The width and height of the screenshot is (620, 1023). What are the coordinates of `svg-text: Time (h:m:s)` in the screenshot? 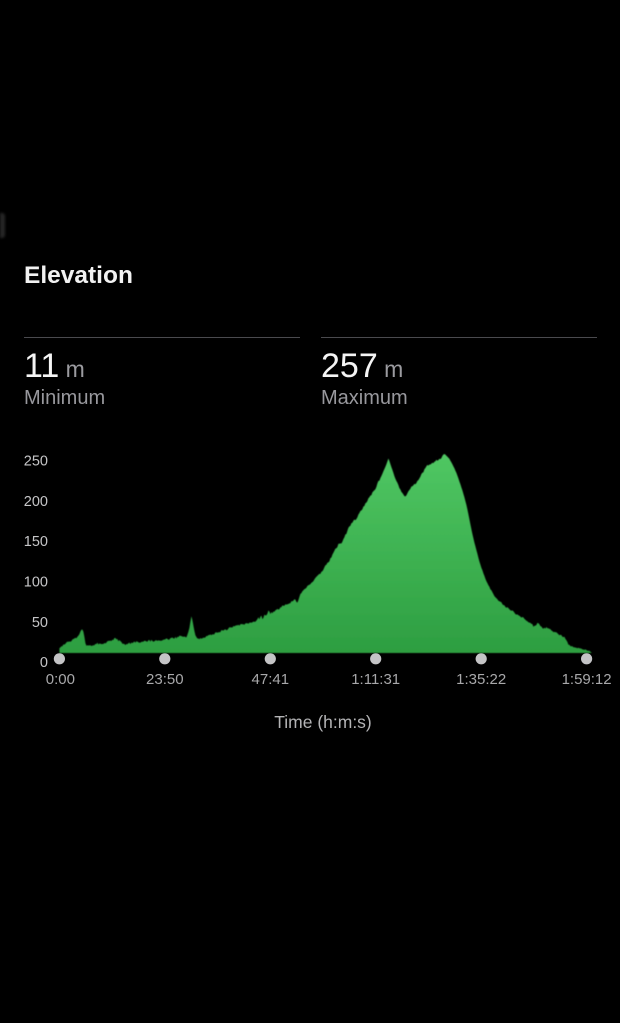 It's located at (323, 722).